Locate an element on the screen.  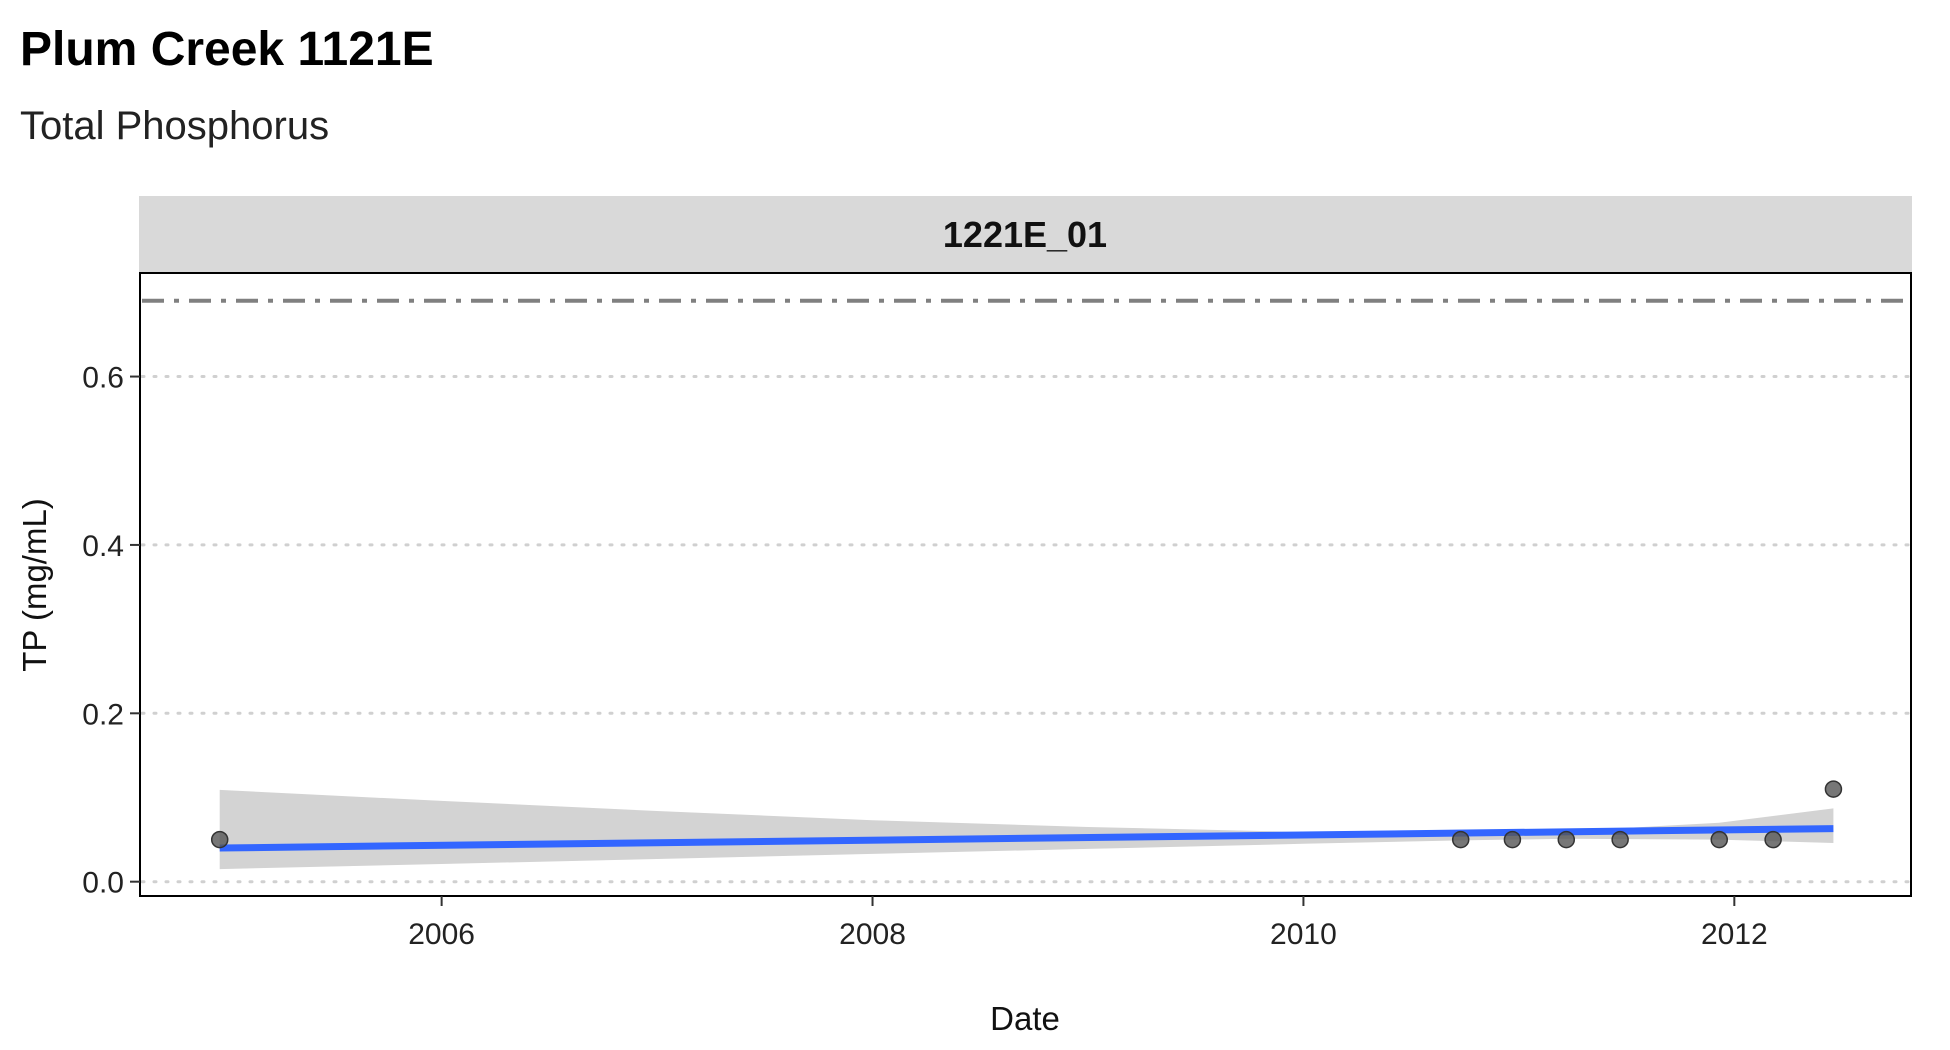
y-tick-label-0: 0.0 is located at coordinates (103, 883).